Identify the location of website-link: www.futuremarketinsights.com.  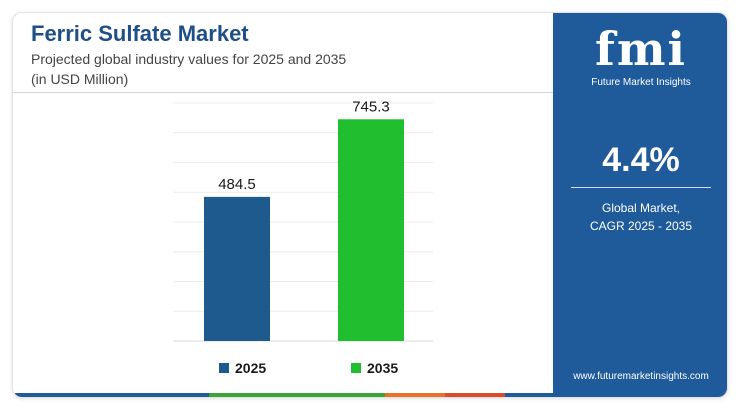
(641, 376).